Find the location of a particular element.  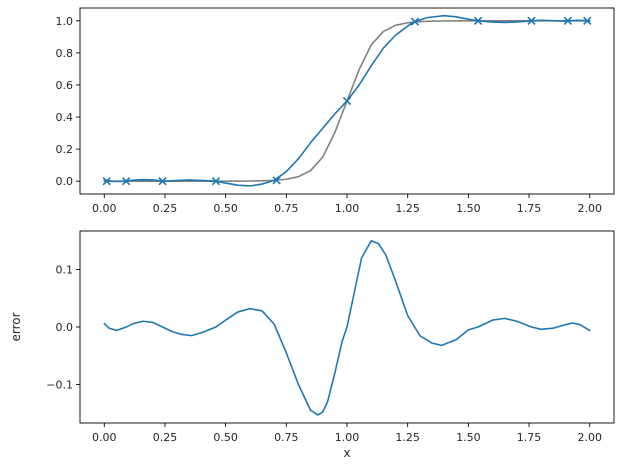

y-tick-label: 0.1 is located at coordinates (65, 270).